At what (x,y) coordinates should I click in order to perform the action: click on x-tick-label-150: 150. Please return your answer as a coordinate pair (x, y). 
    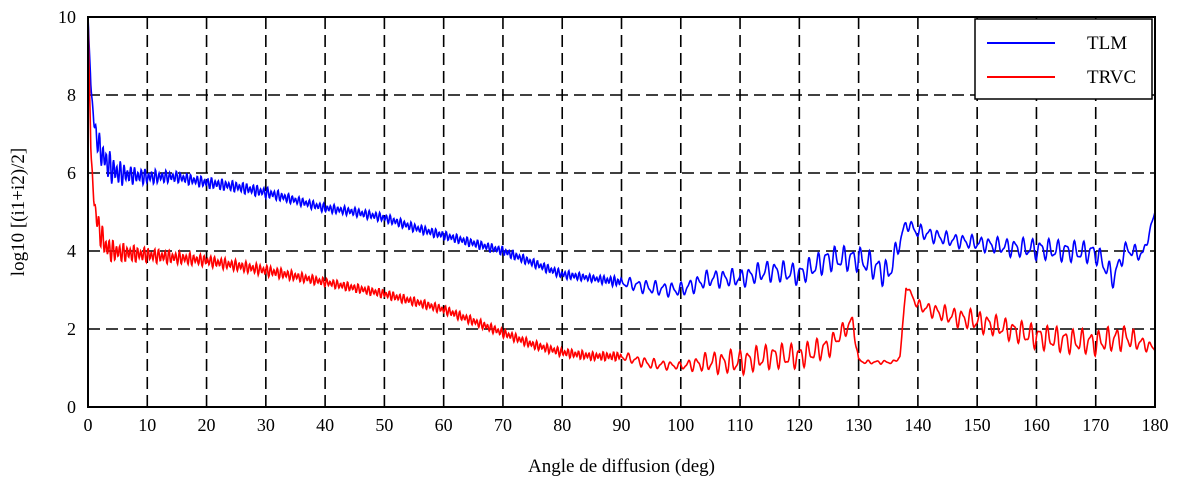
    Looking at the image, I should click on (977, 425).